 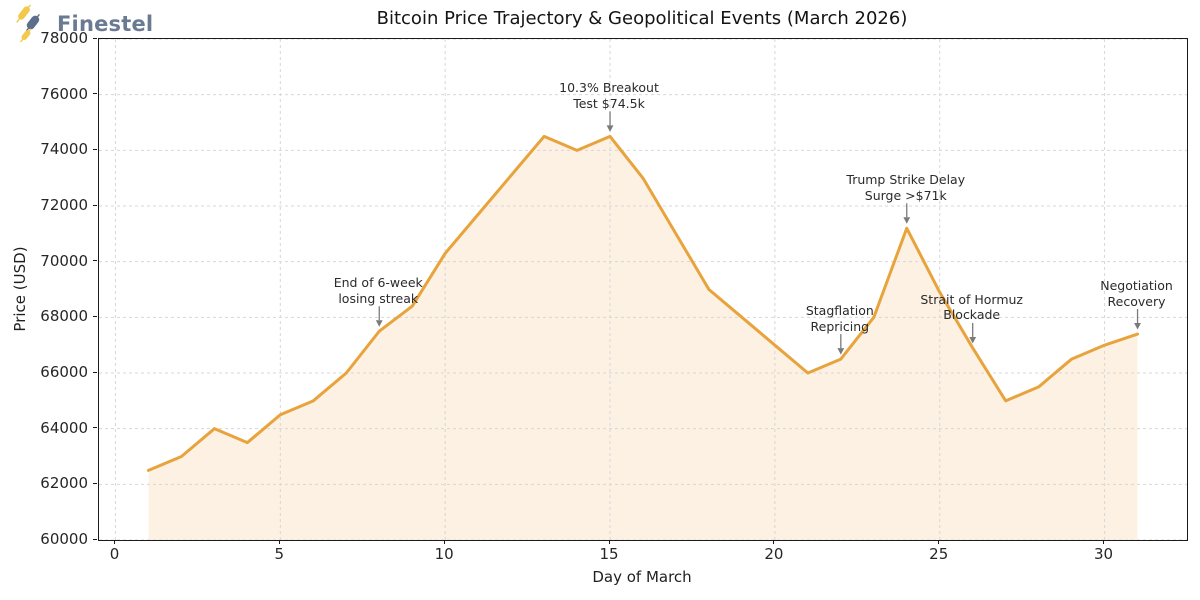 I want to click on candle-body-yellow-bottom, so click(x=26, y=35).